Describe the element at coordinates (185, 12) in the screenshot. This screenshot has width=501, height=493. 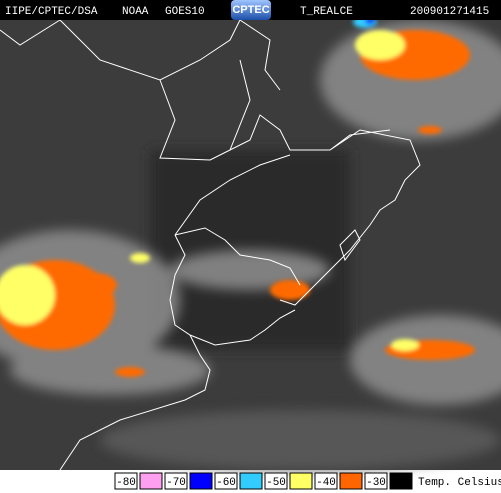
I see `sensor: GOES10` at that location.